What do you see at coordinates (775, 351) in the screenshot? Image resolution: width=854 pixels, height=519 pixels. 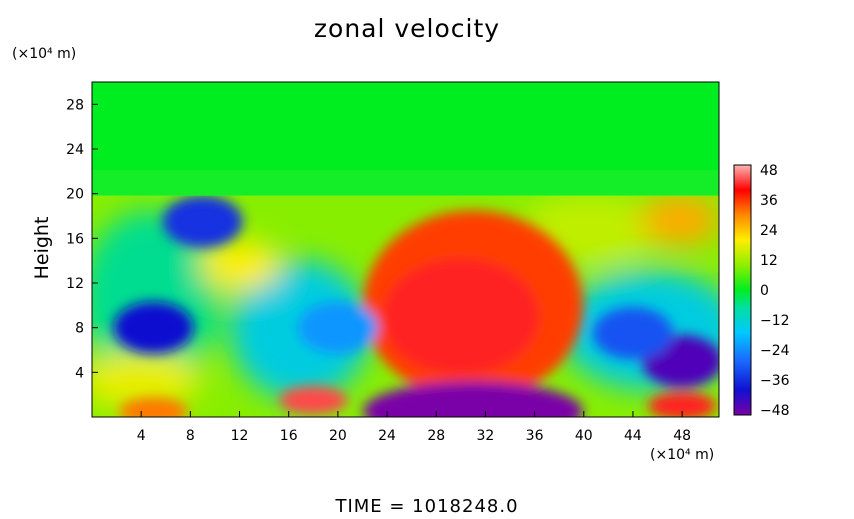 I see `colorbar-tick-label: −24` at bounding box center [775, 351].